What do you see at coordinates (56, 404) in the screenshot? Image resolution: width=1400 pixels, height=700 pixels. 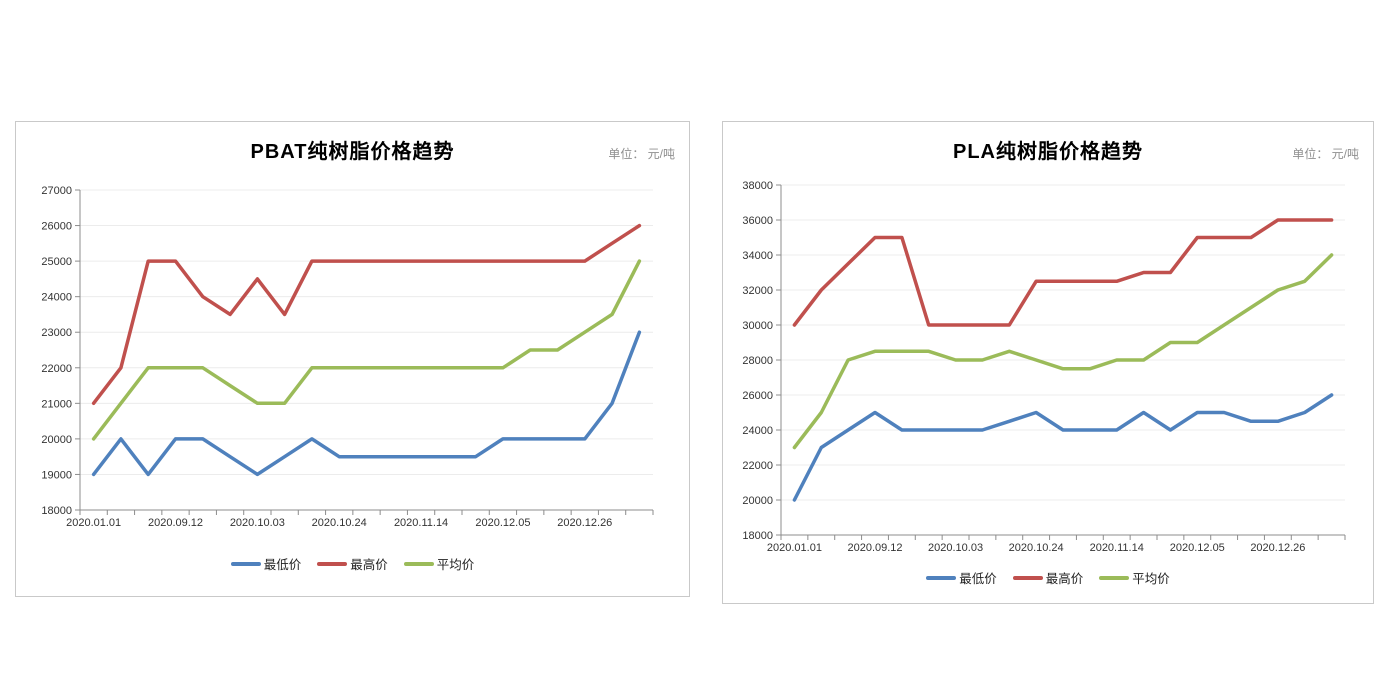 I see `svg-text: 21000` at bounding box center [56, 404].